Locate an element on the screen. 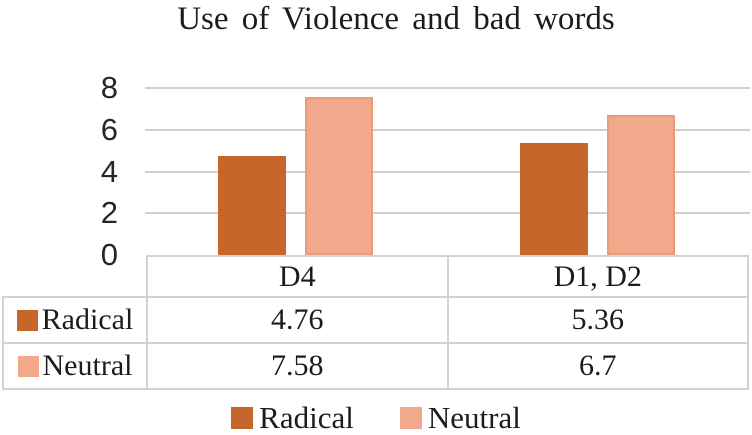 The height and width of the screenshot is (435, 752). bar-radical-d1d2 is located at coordinates (554, 199).